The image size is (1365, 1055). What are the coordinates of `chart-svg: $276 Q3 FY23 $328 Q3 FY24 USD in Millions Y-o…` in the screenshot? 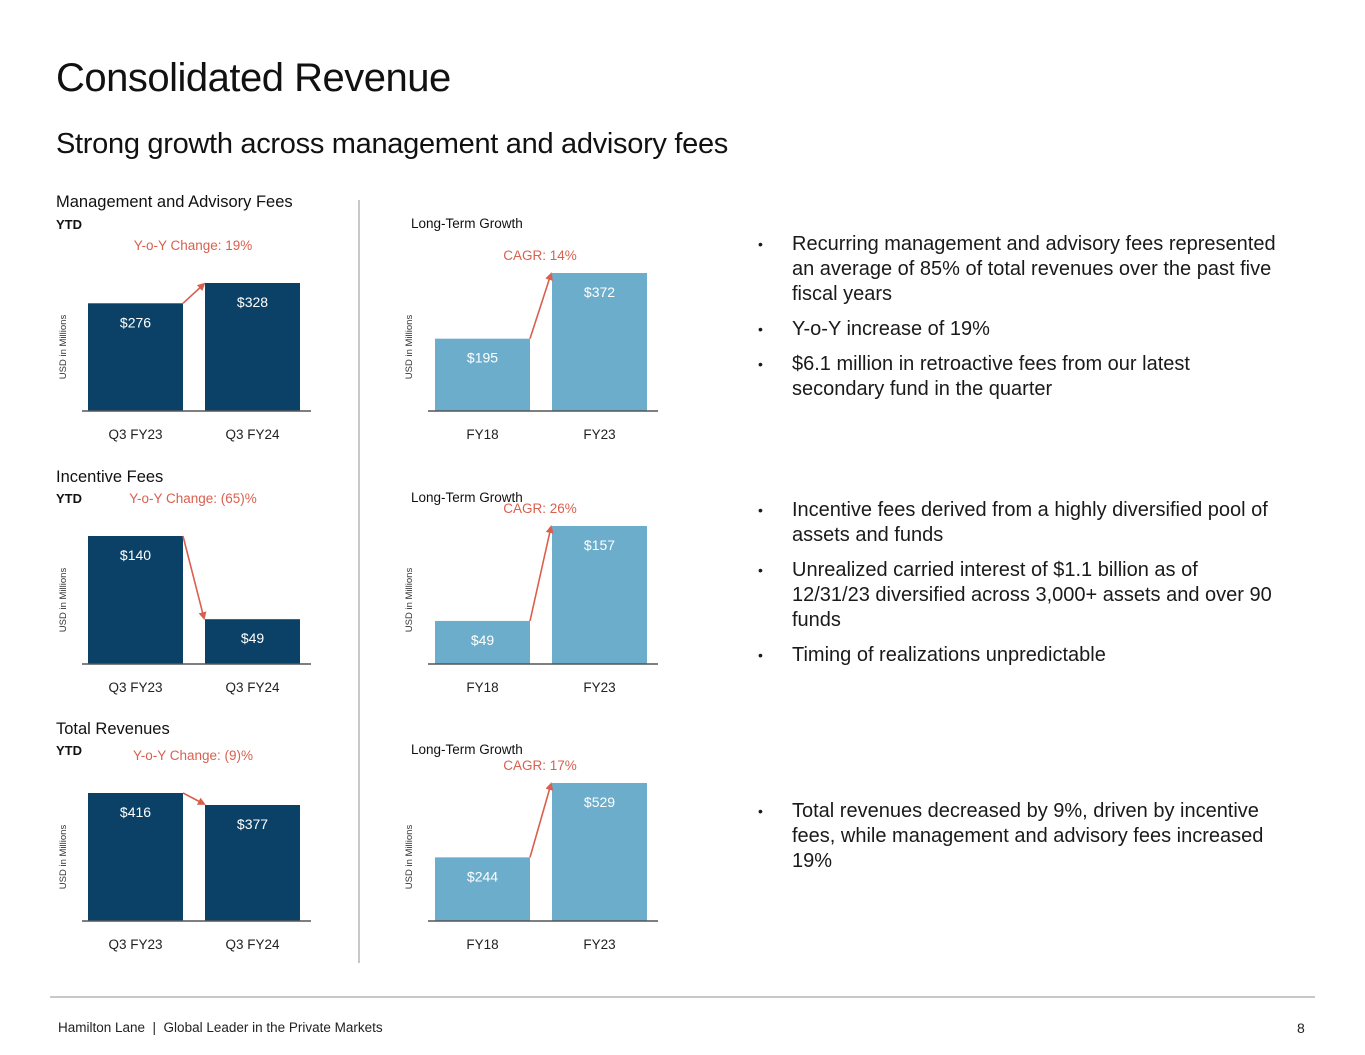 It's located at (184, 340).